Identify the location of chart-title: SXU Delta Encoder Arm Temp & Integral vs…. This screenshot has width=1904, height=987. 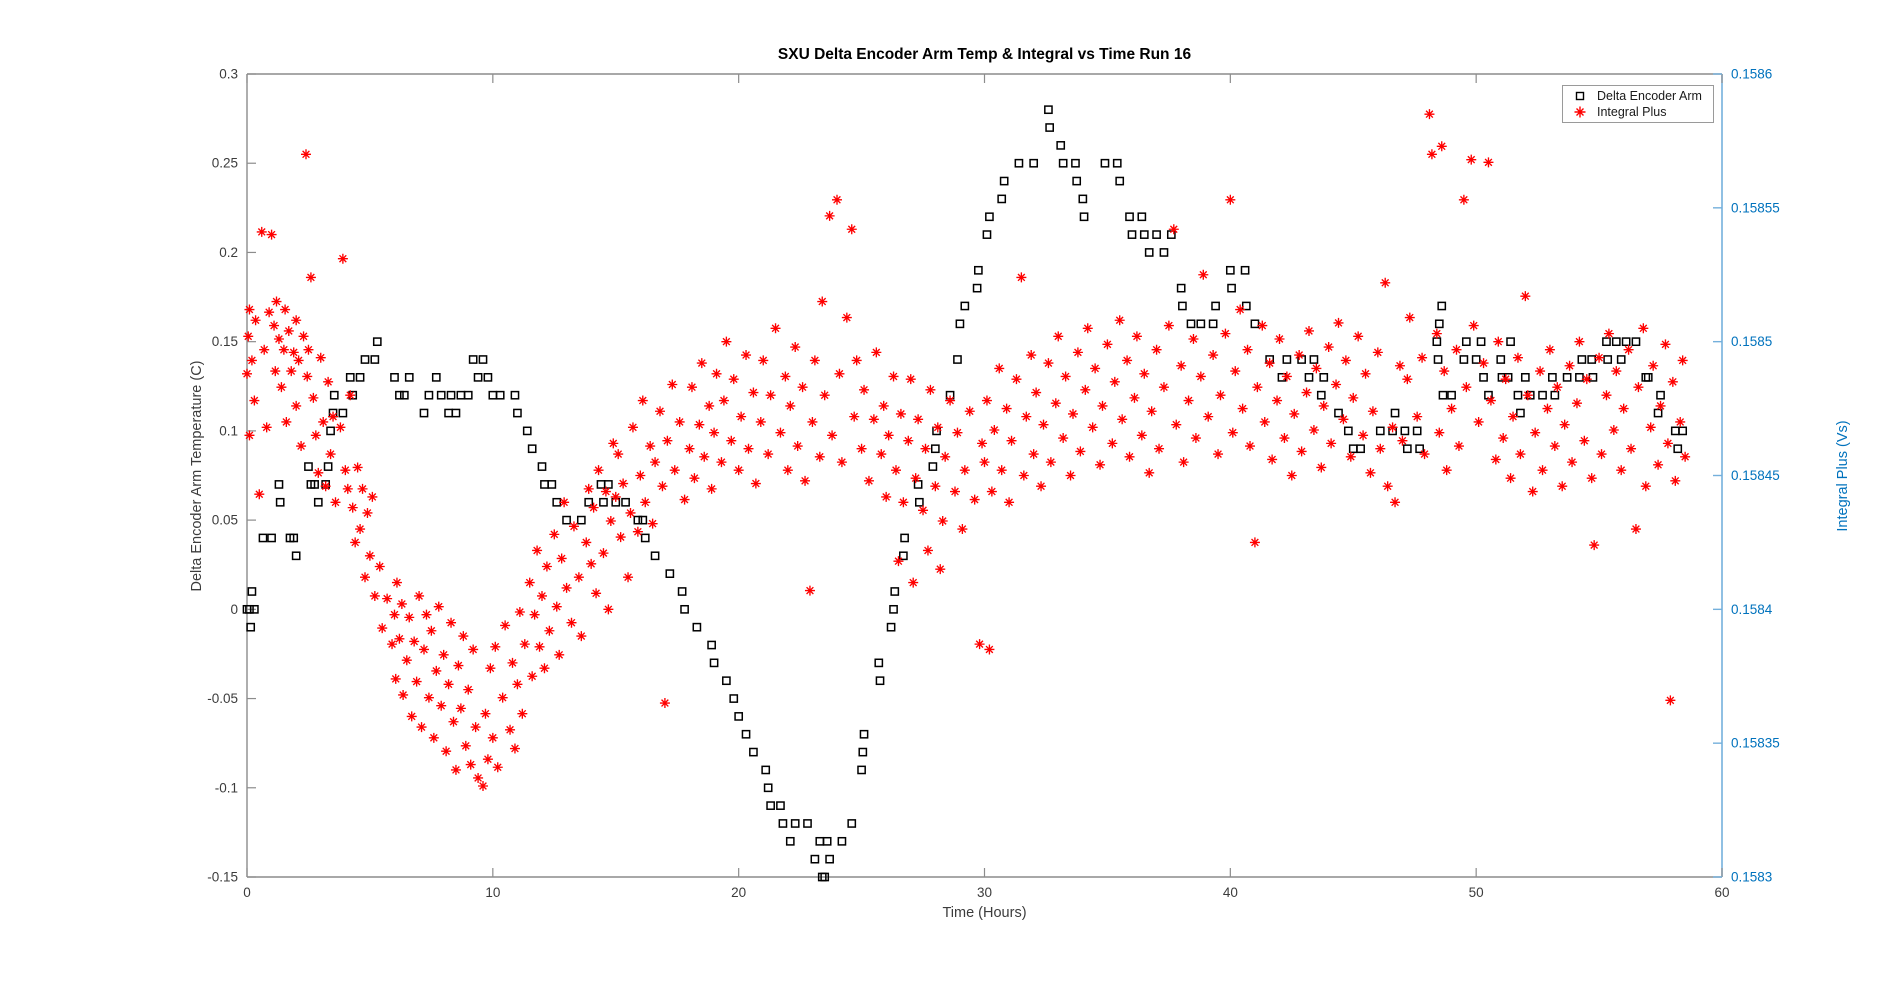
(984, 54).